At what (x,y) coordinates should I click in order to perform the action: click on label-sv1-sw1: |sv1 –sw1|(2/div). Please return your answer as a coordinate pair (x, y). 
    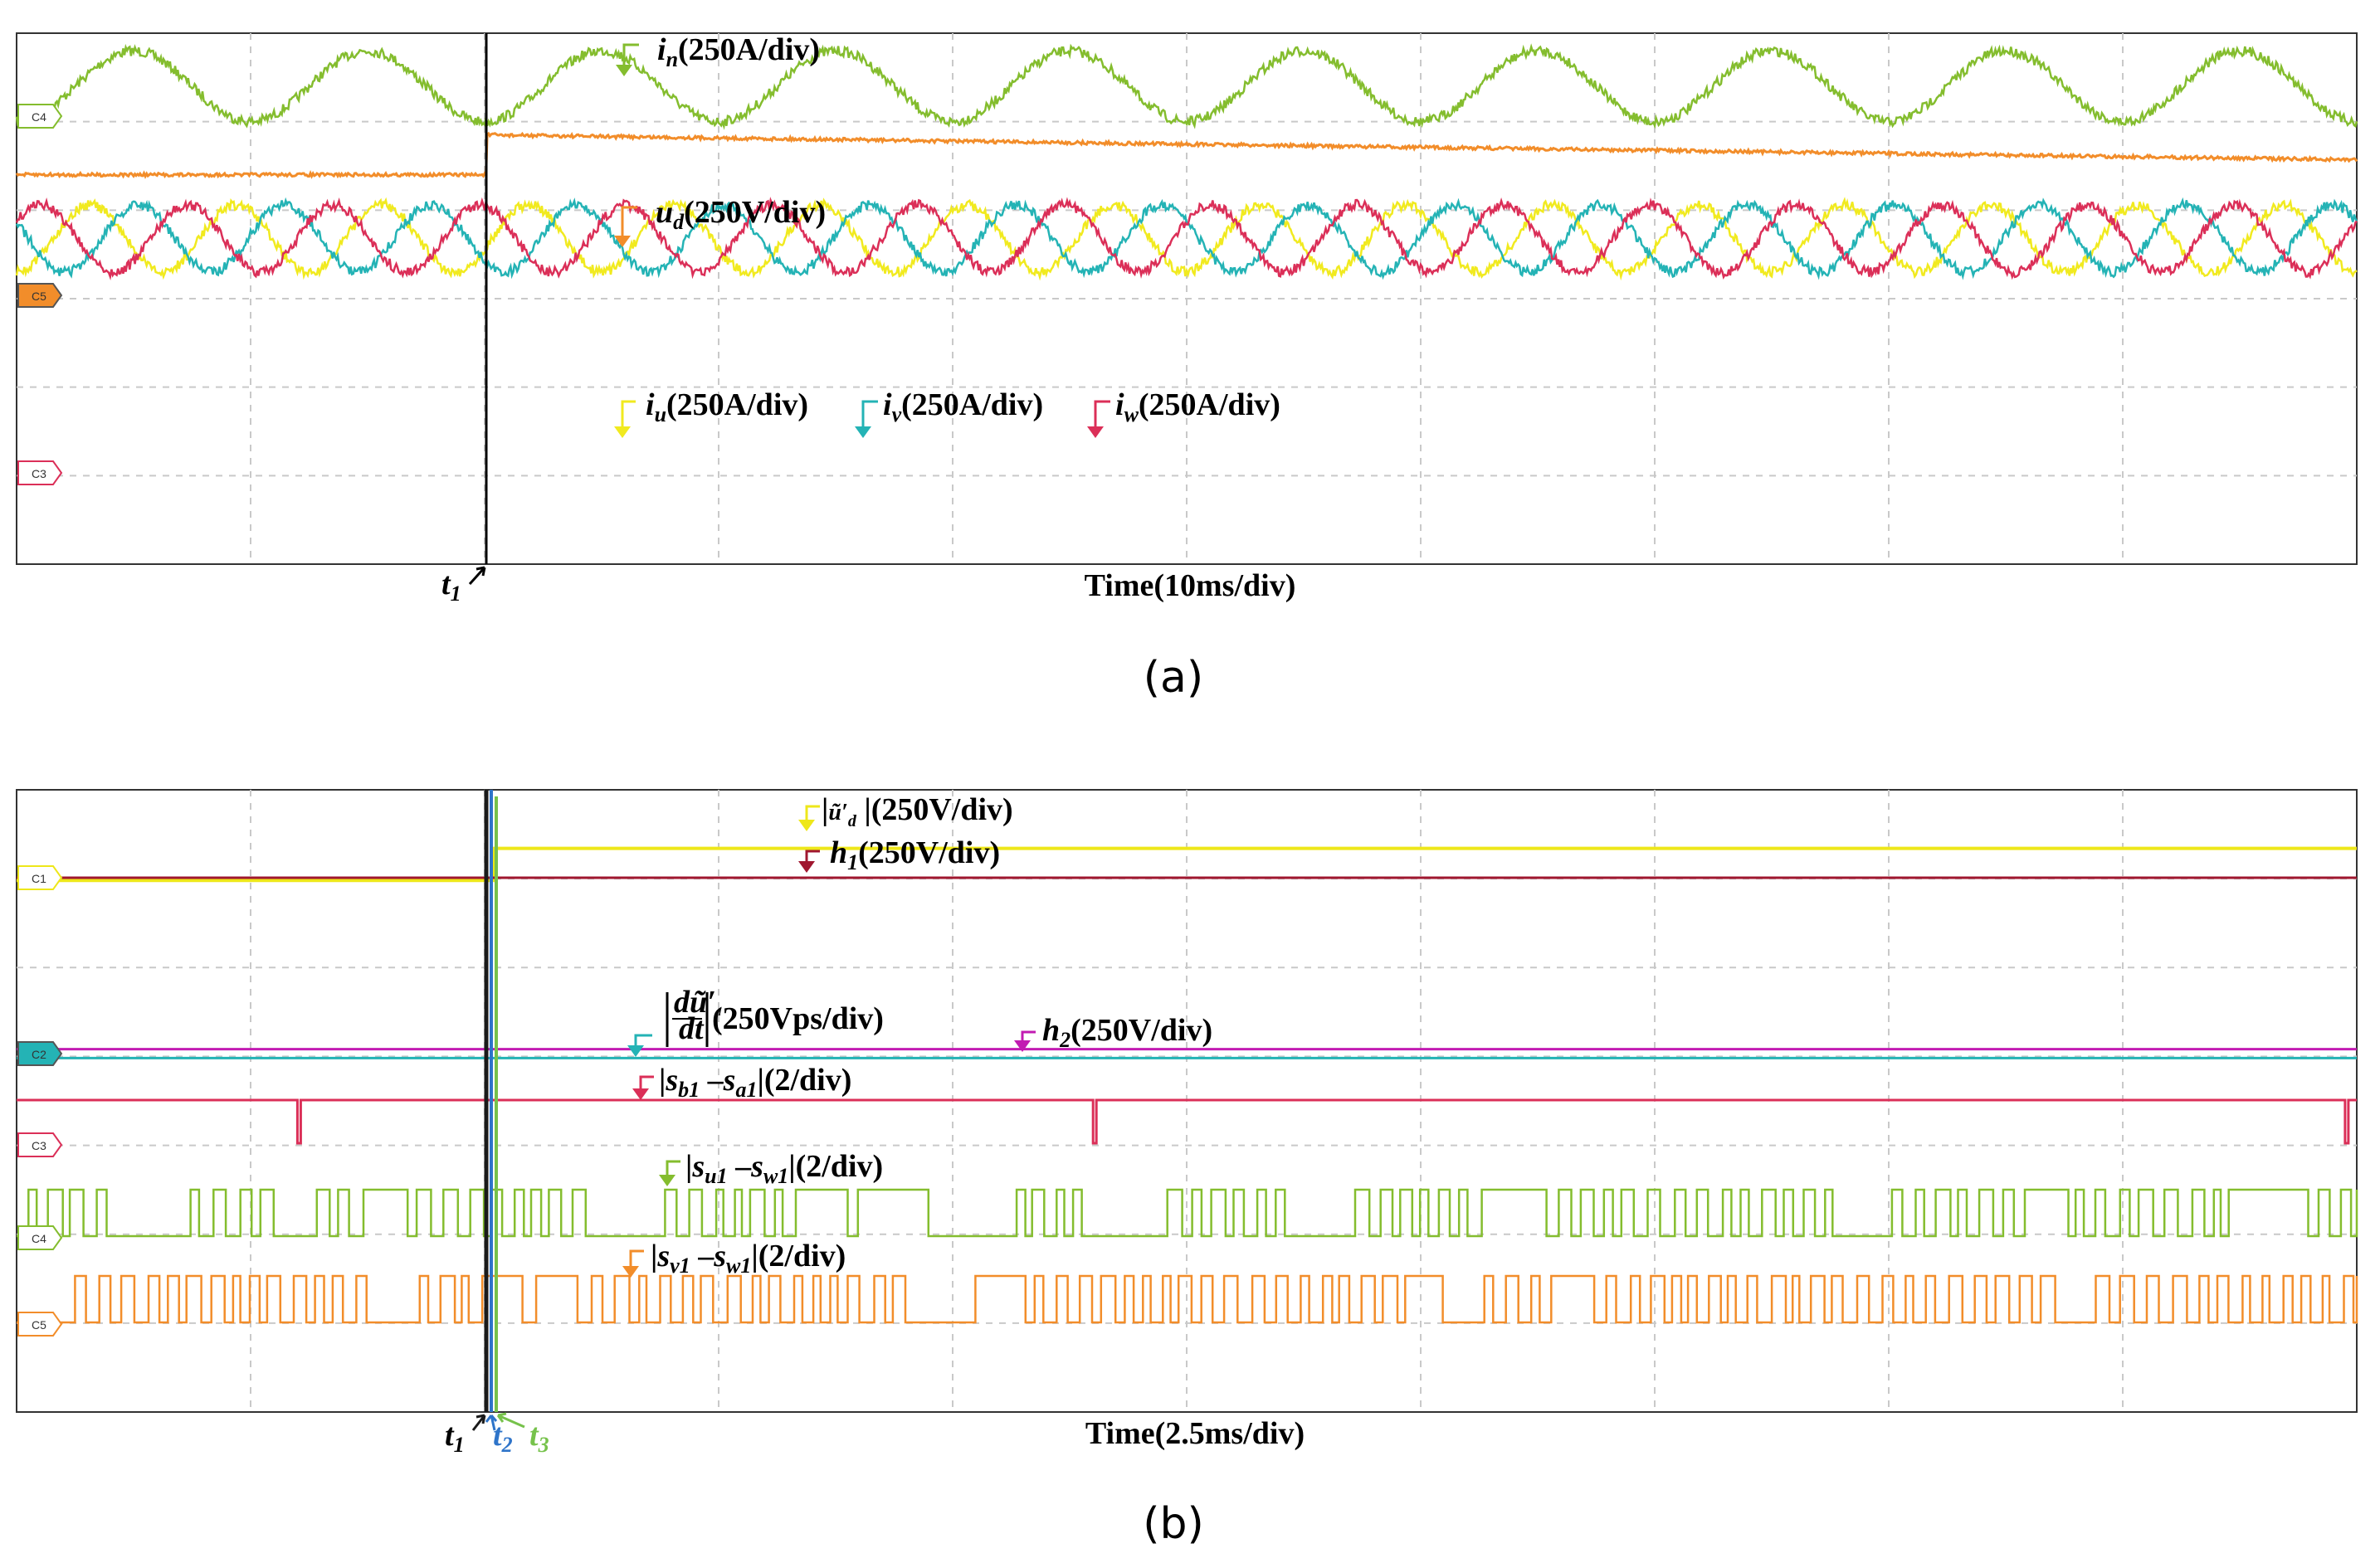
    Looking at the image, I should click on (734, 1258).